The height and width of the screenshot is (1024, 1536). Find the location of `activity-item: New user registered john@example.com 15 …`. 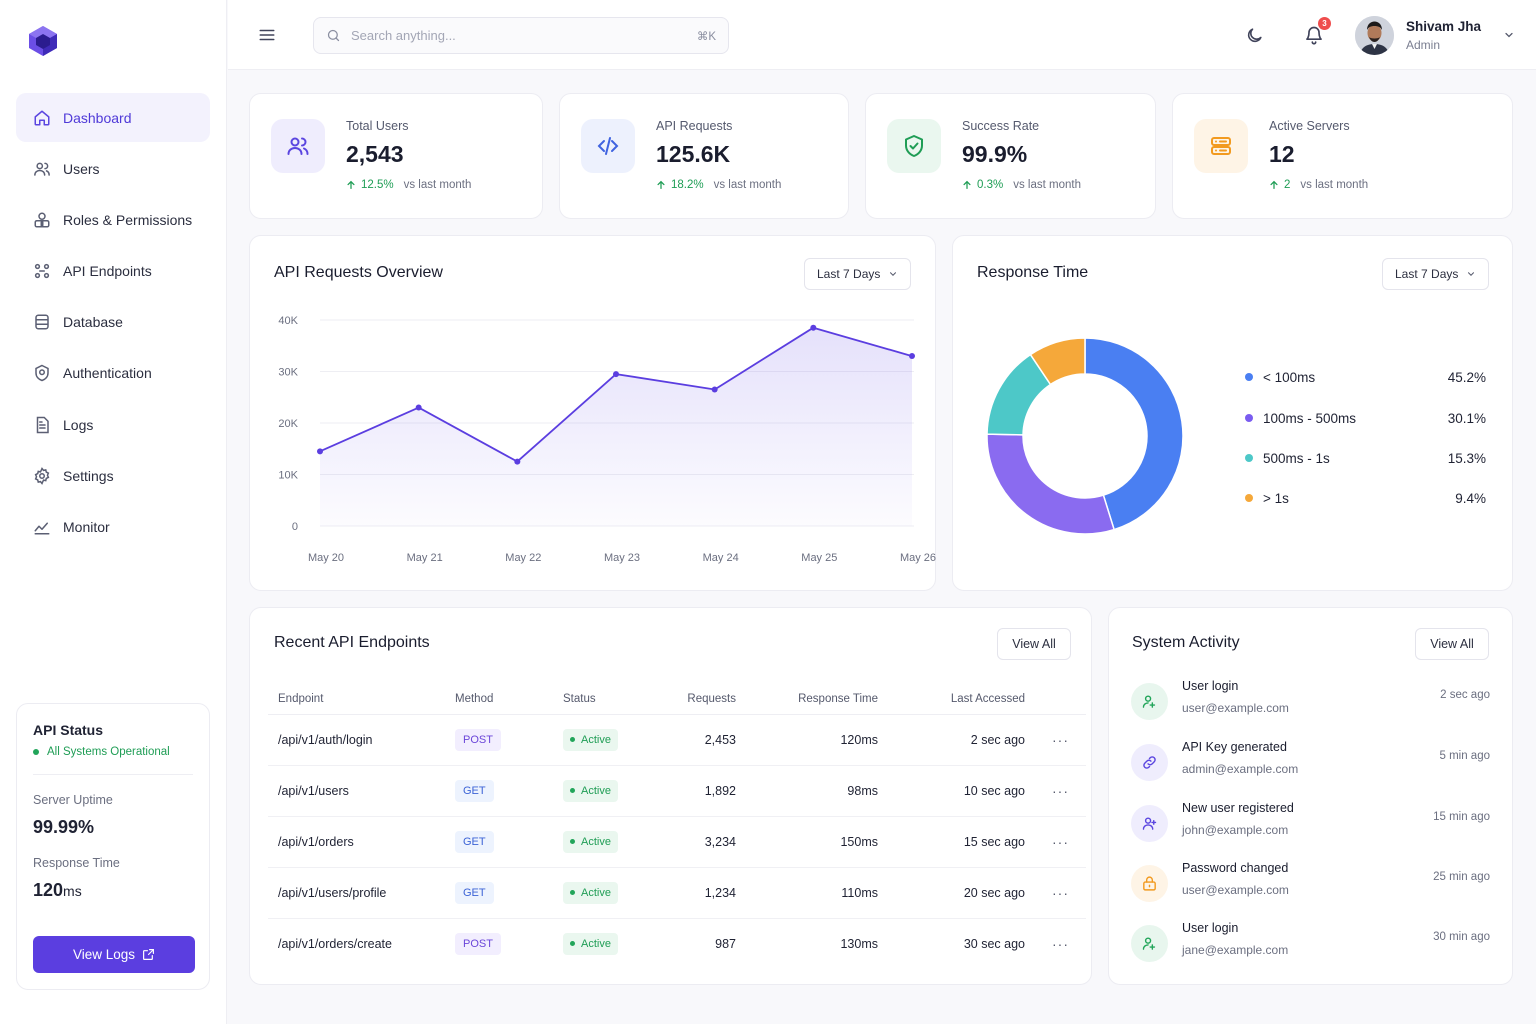

activity-item: New user registered john@example.com 15 … is located at coordinates (1310, 823).